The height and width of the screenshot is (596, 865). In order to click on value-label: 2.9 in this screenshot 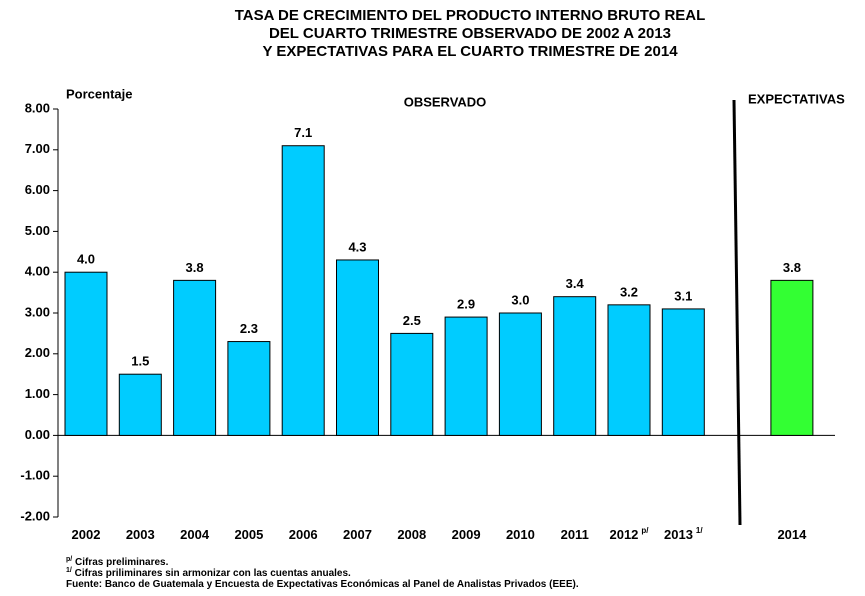, I will do `click(466, 304)`.